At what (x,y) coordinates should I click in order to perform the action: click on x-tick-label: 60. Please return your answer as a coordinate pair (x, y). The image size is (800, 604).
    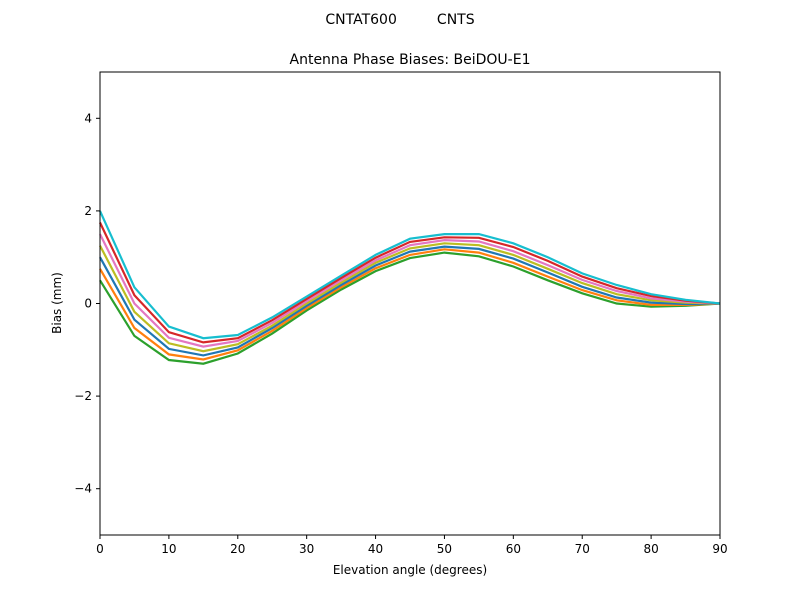
    Looking at the image, I should click on (513, 549).